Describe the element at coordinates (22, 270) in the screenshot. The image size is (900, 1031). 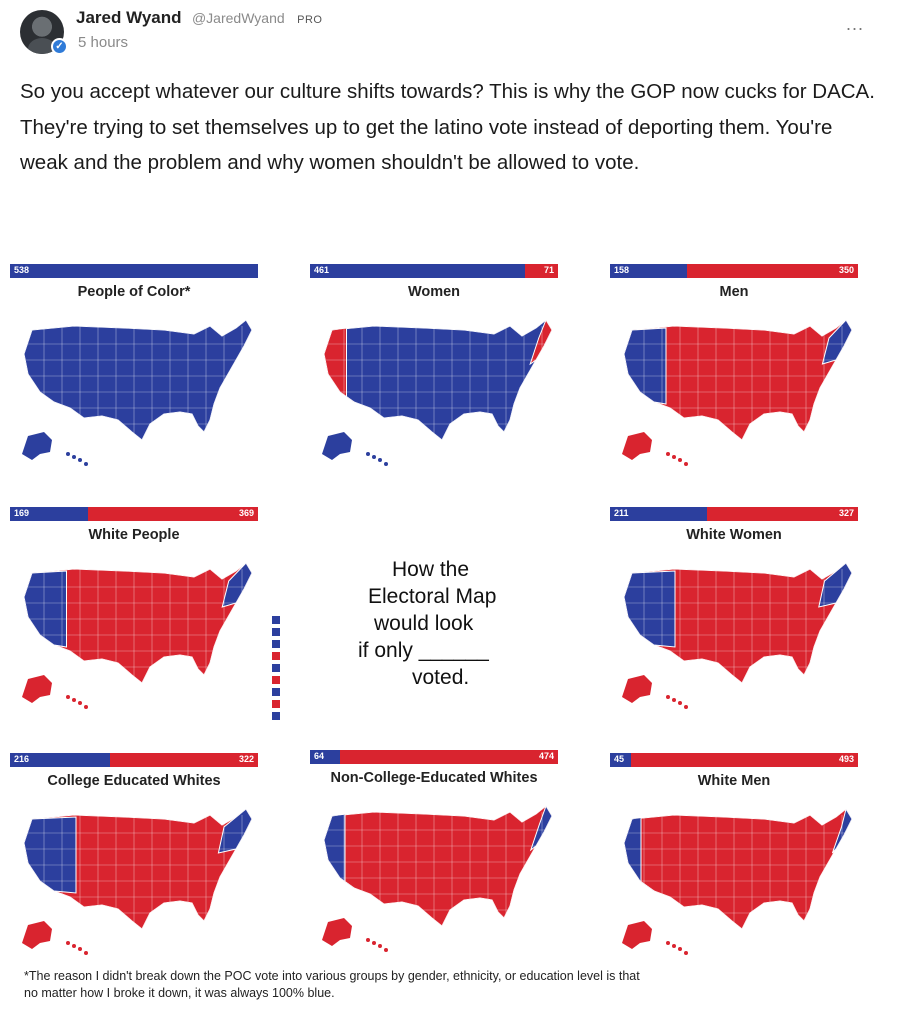
I see `blue-vote-count: 538` at that location.